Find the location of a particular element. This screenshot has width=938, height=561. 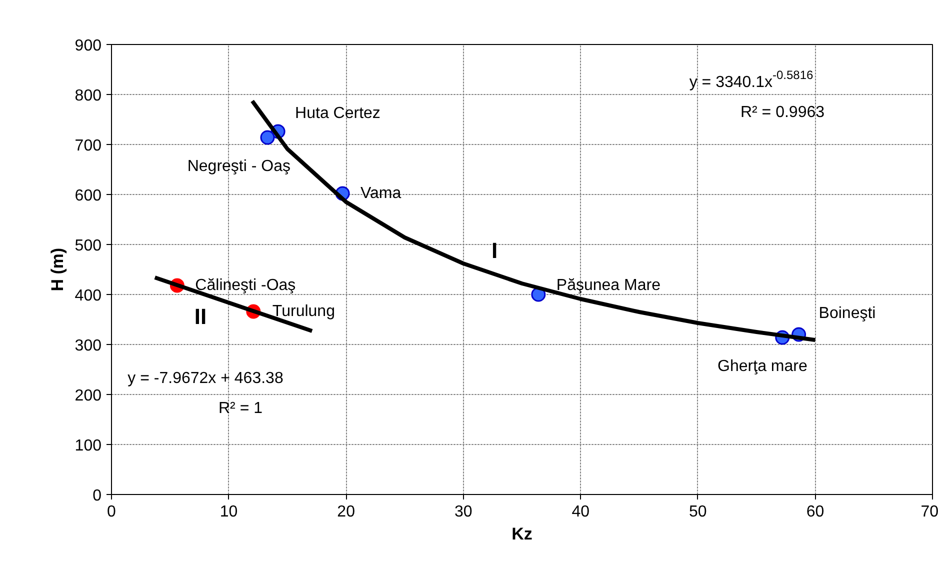

annotation: Huta Certez is located at coordinates (337, 113).